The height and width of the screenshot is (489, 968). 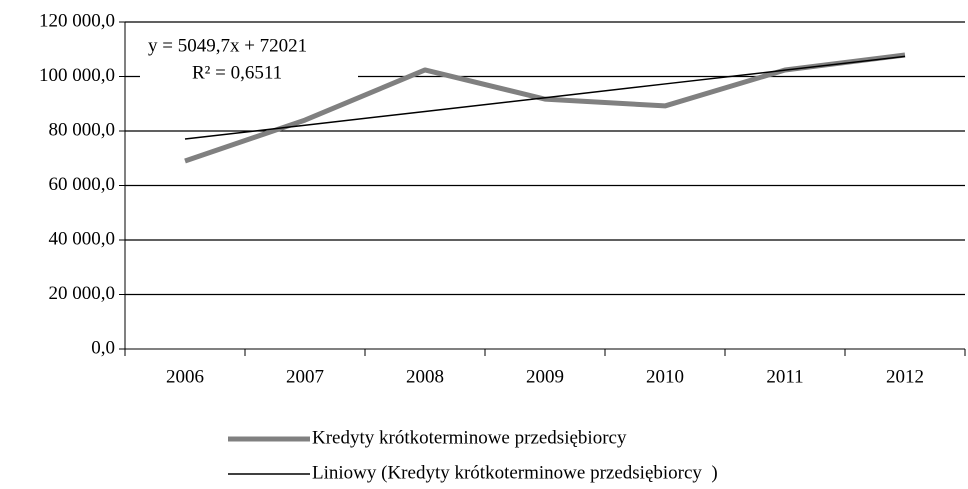 What do you see at coordinates (82, 293) in the screenshot?
I see `y-tick-label: 20 000,0` at bounding box center [82, 293].